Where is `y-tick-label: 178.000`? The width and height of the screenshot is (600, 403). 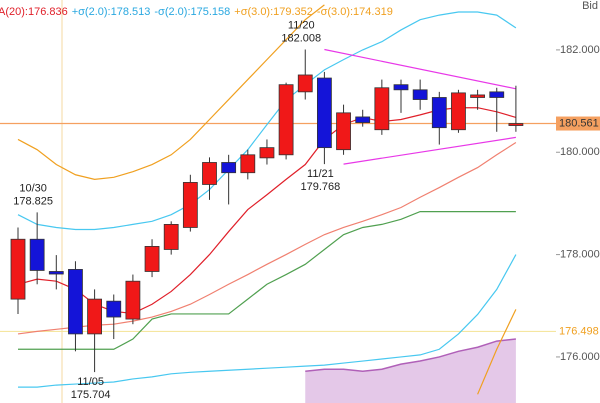
y-tick-label: 178.000 is located at coordinates (580, 254).